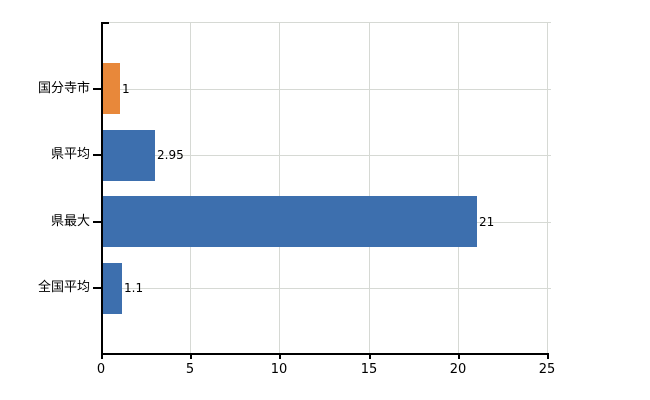 The height and width of the screenshot is (400, 650). What do you see at coordinates (487, 222) in the screenshot?
I see `value-label: 21` at bounding box center [487, 222].